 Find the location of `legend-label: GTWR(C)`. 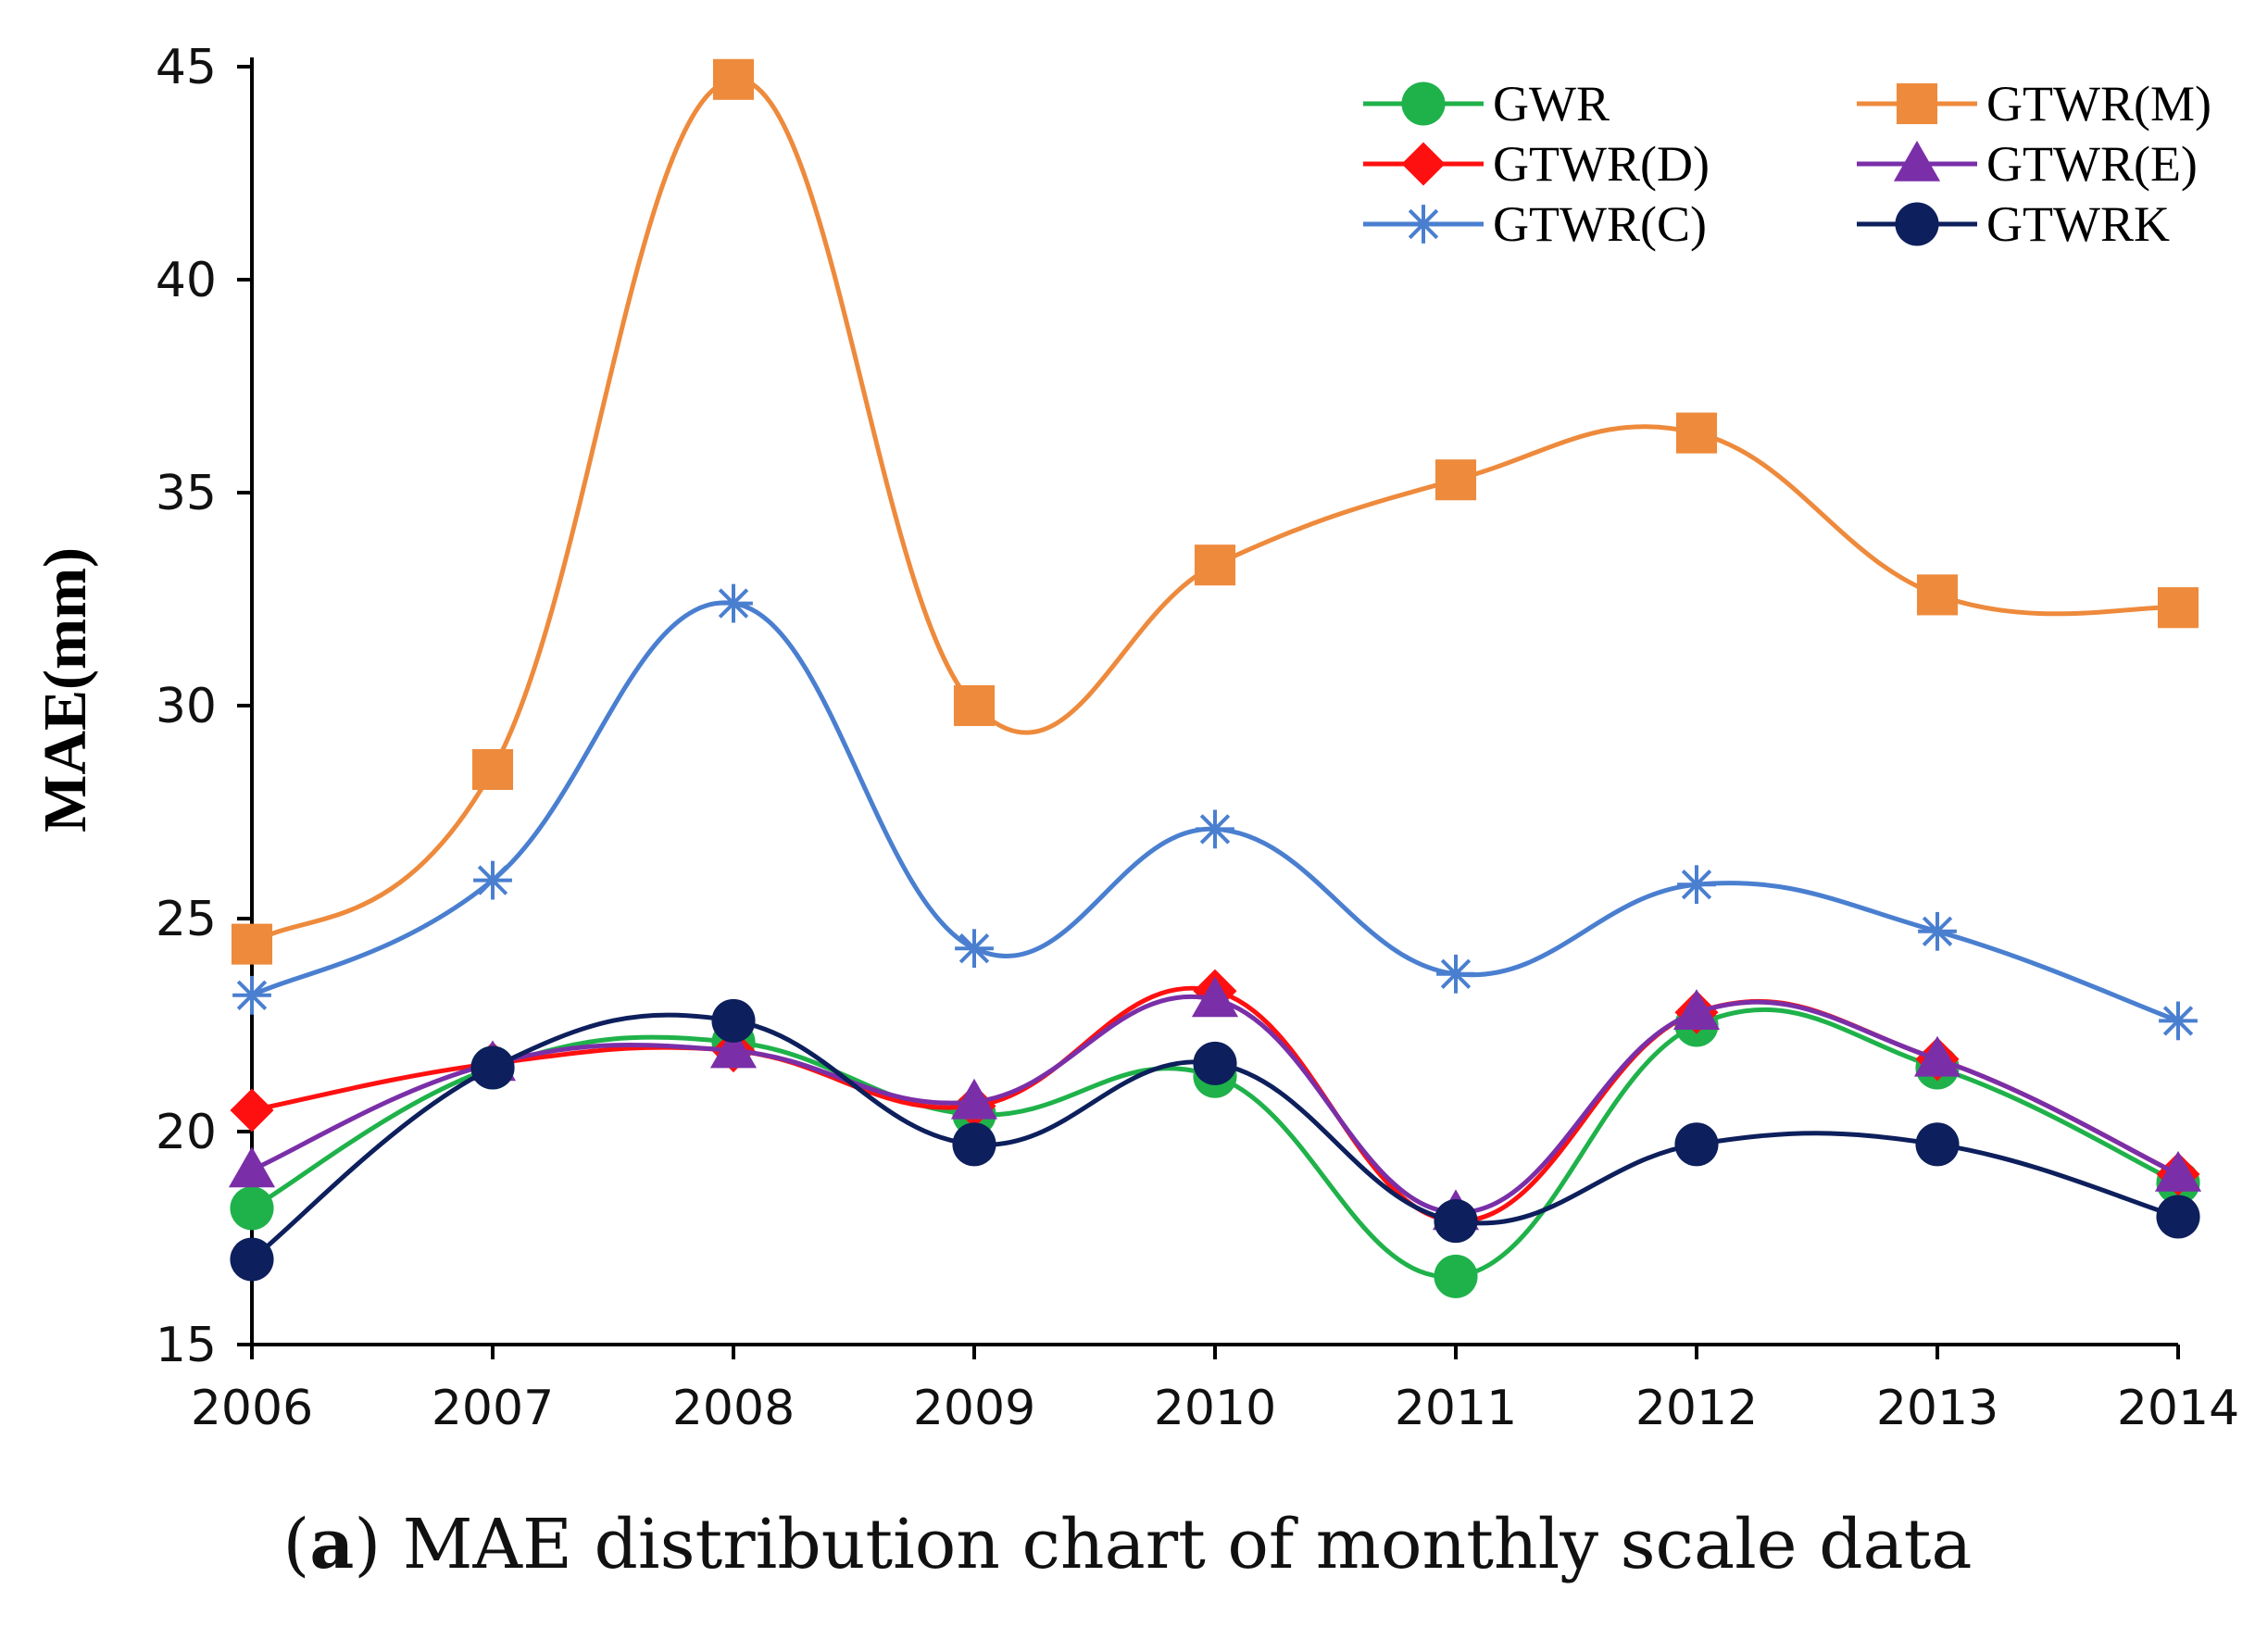

legend-label: GTWR(C) is located at coordinates (1600, 224).